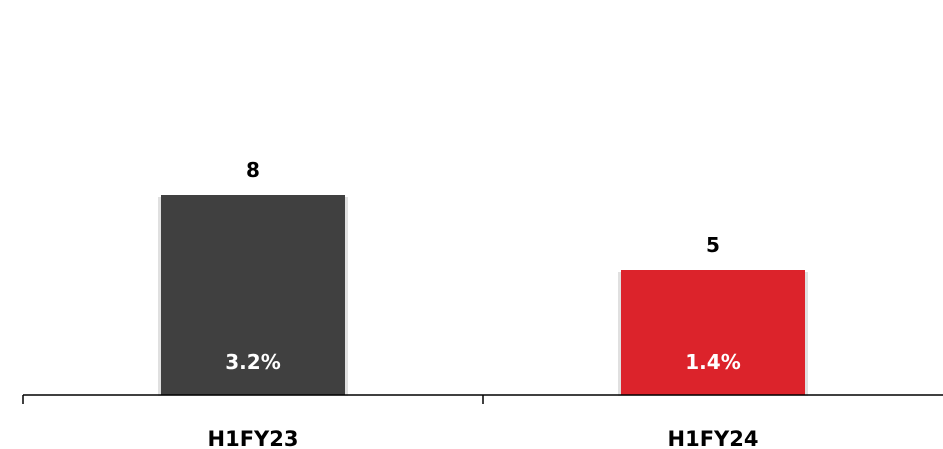 This screenshot has height=449, width=943. Describe the element at coordinates (253, 170) in the screenshot. I see `bar-value-label: 8` at that location.